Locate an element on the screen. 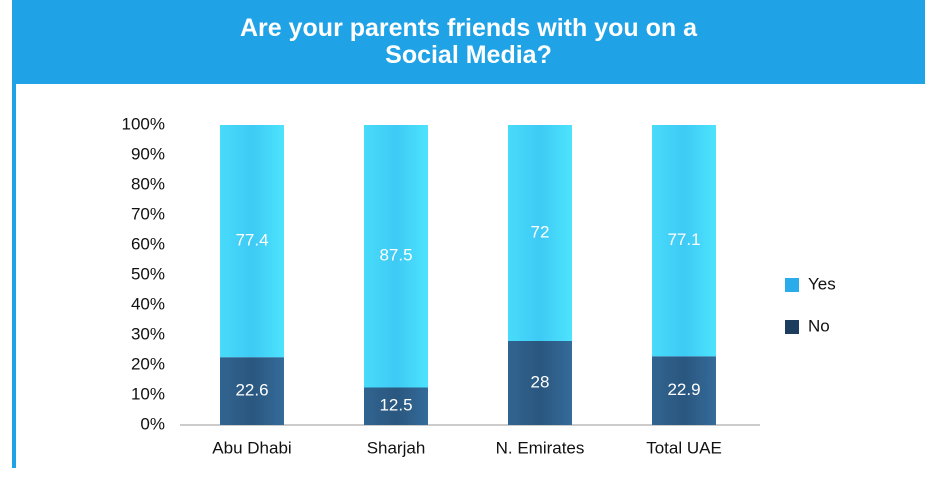  x-tick-label: Total UAE is located at coordinates (684, 447).